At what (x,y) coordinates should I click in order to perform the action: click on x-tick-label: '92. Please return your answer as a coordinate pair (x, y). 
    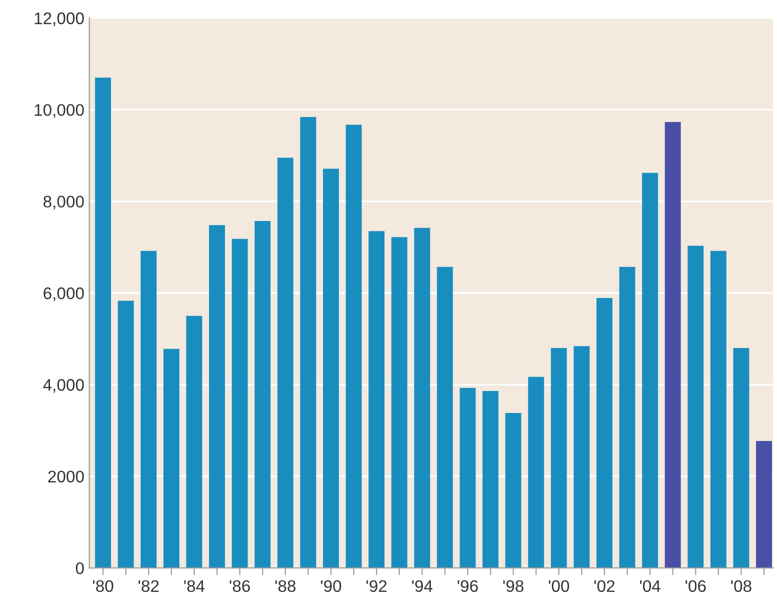
    Looking at the image, I should click on (376, 586).